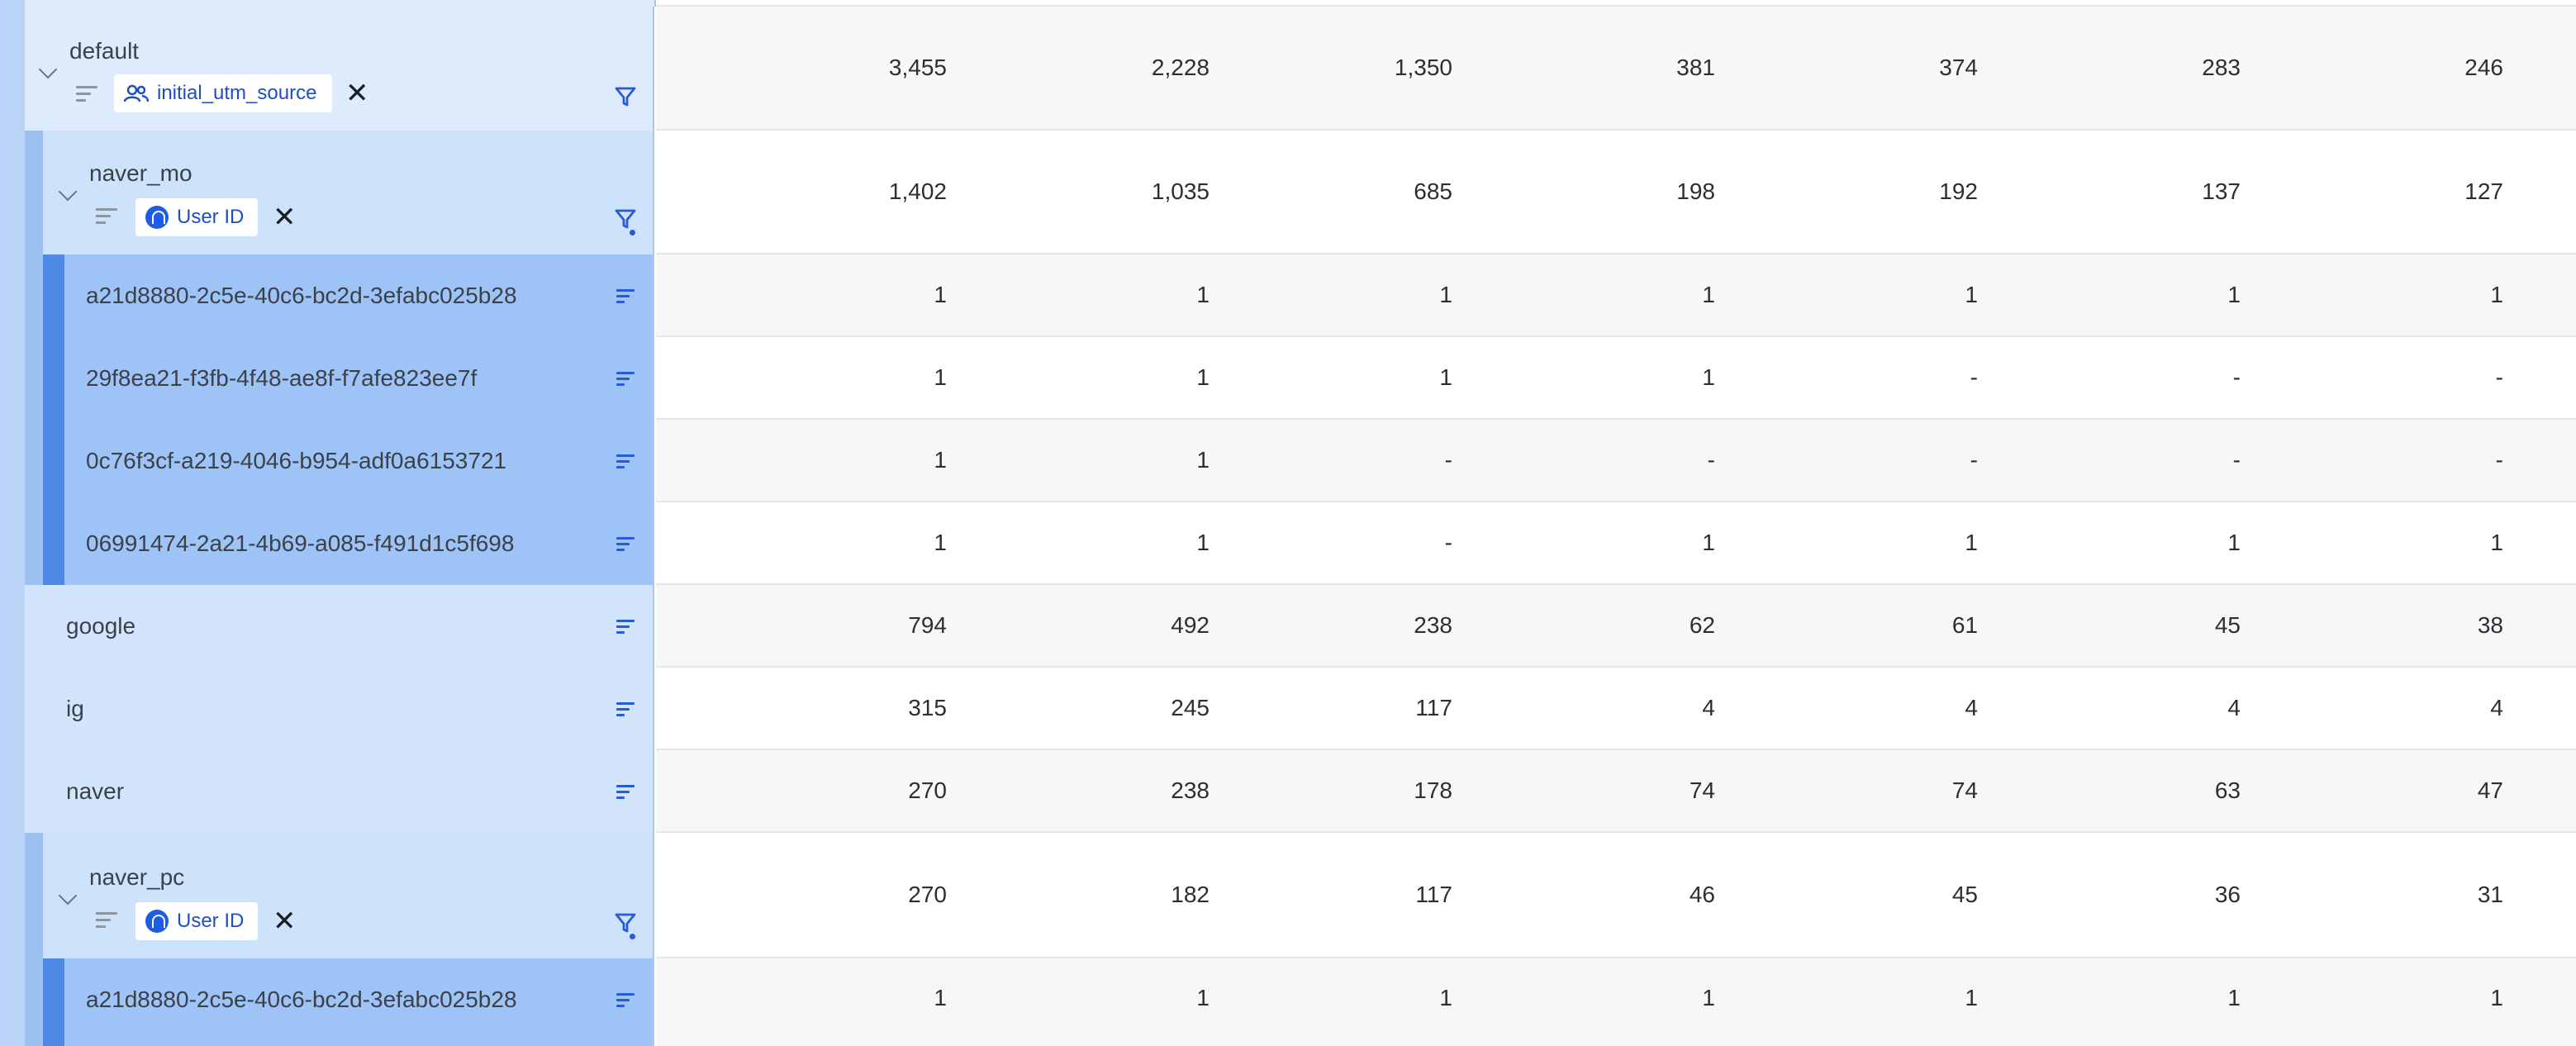 The height and width of the screenshot is (1046, 2576). Describe the element at coordinates (1702, 625) in the screenshot. I see `value-cell: 62` at that location.